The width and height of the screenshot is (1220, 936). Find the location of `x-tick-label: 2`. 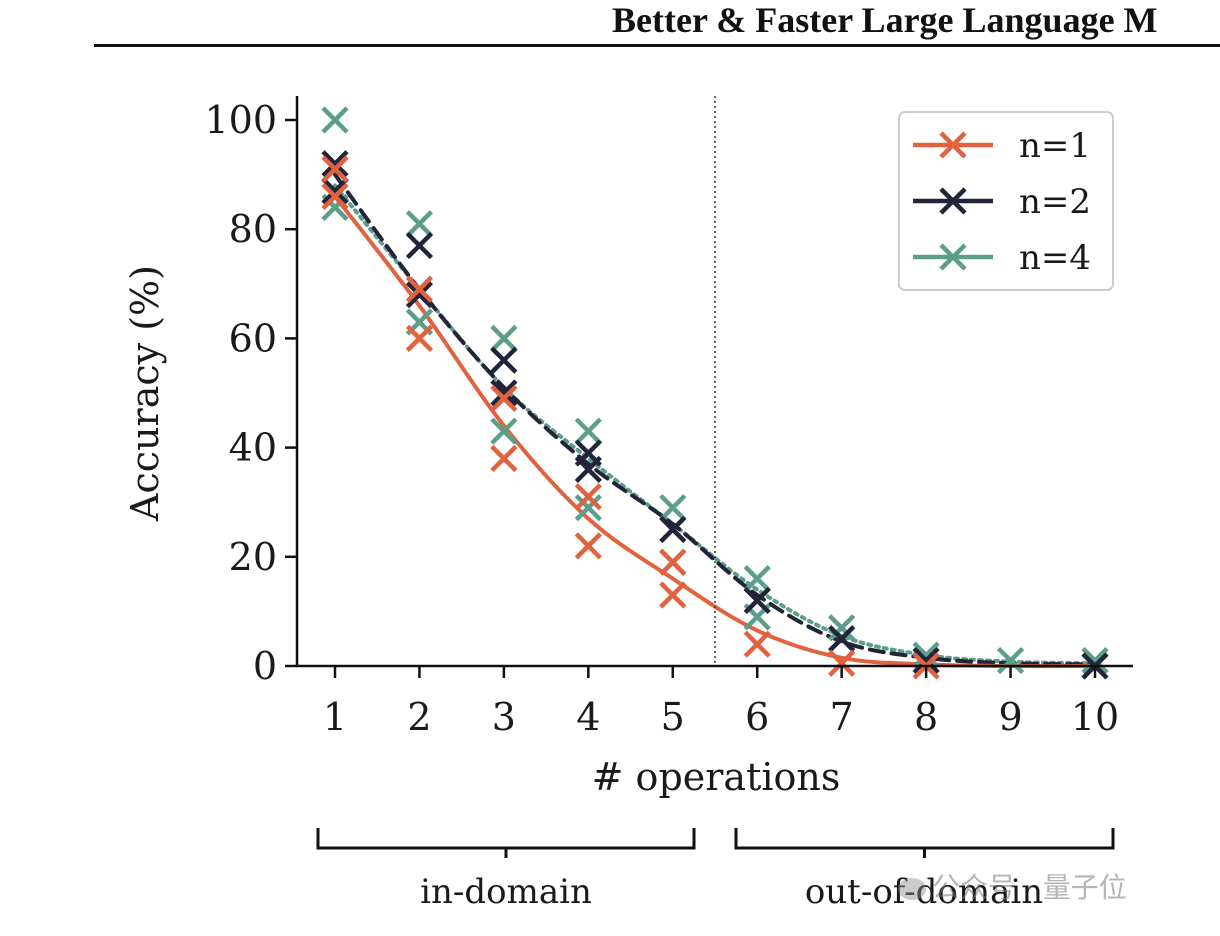

x-tick-label: 2 is located at coordinates (419, 717).